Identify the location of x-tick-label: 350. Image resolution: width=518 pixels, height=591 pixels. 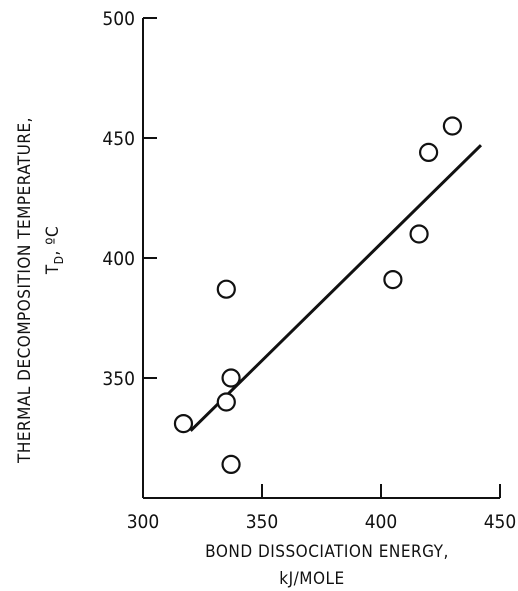
(262, 522).